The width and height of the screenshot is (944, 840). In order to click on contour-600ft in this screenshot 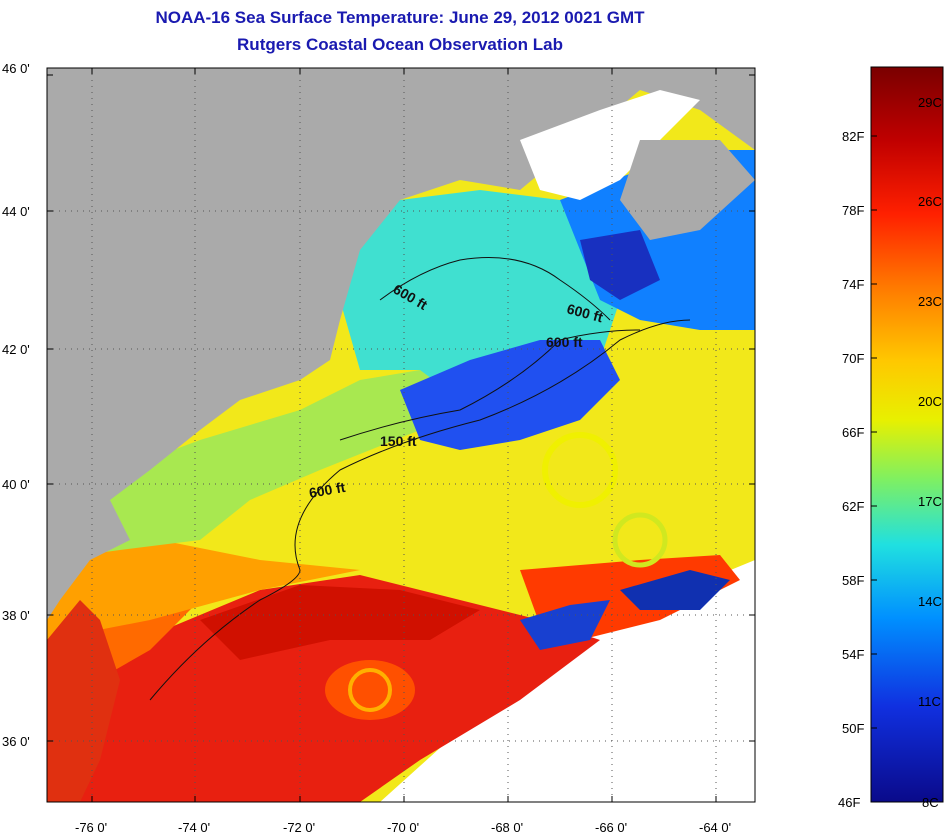, I will do `click(492, 445)`.